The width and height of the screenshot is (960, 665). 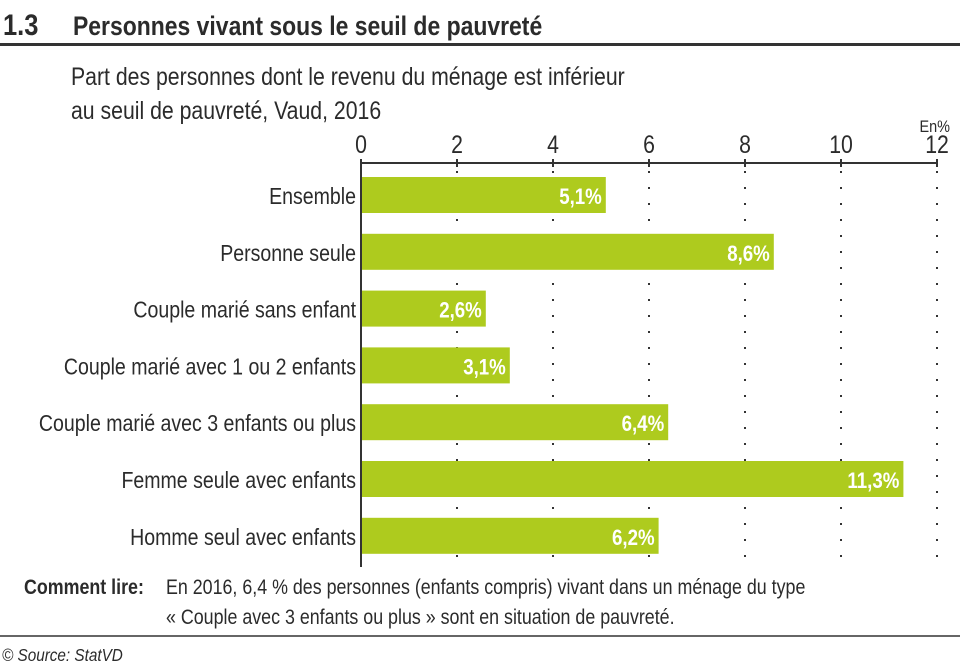 I want to click on note-label: Comment lire:, so click(x=84, y=588).